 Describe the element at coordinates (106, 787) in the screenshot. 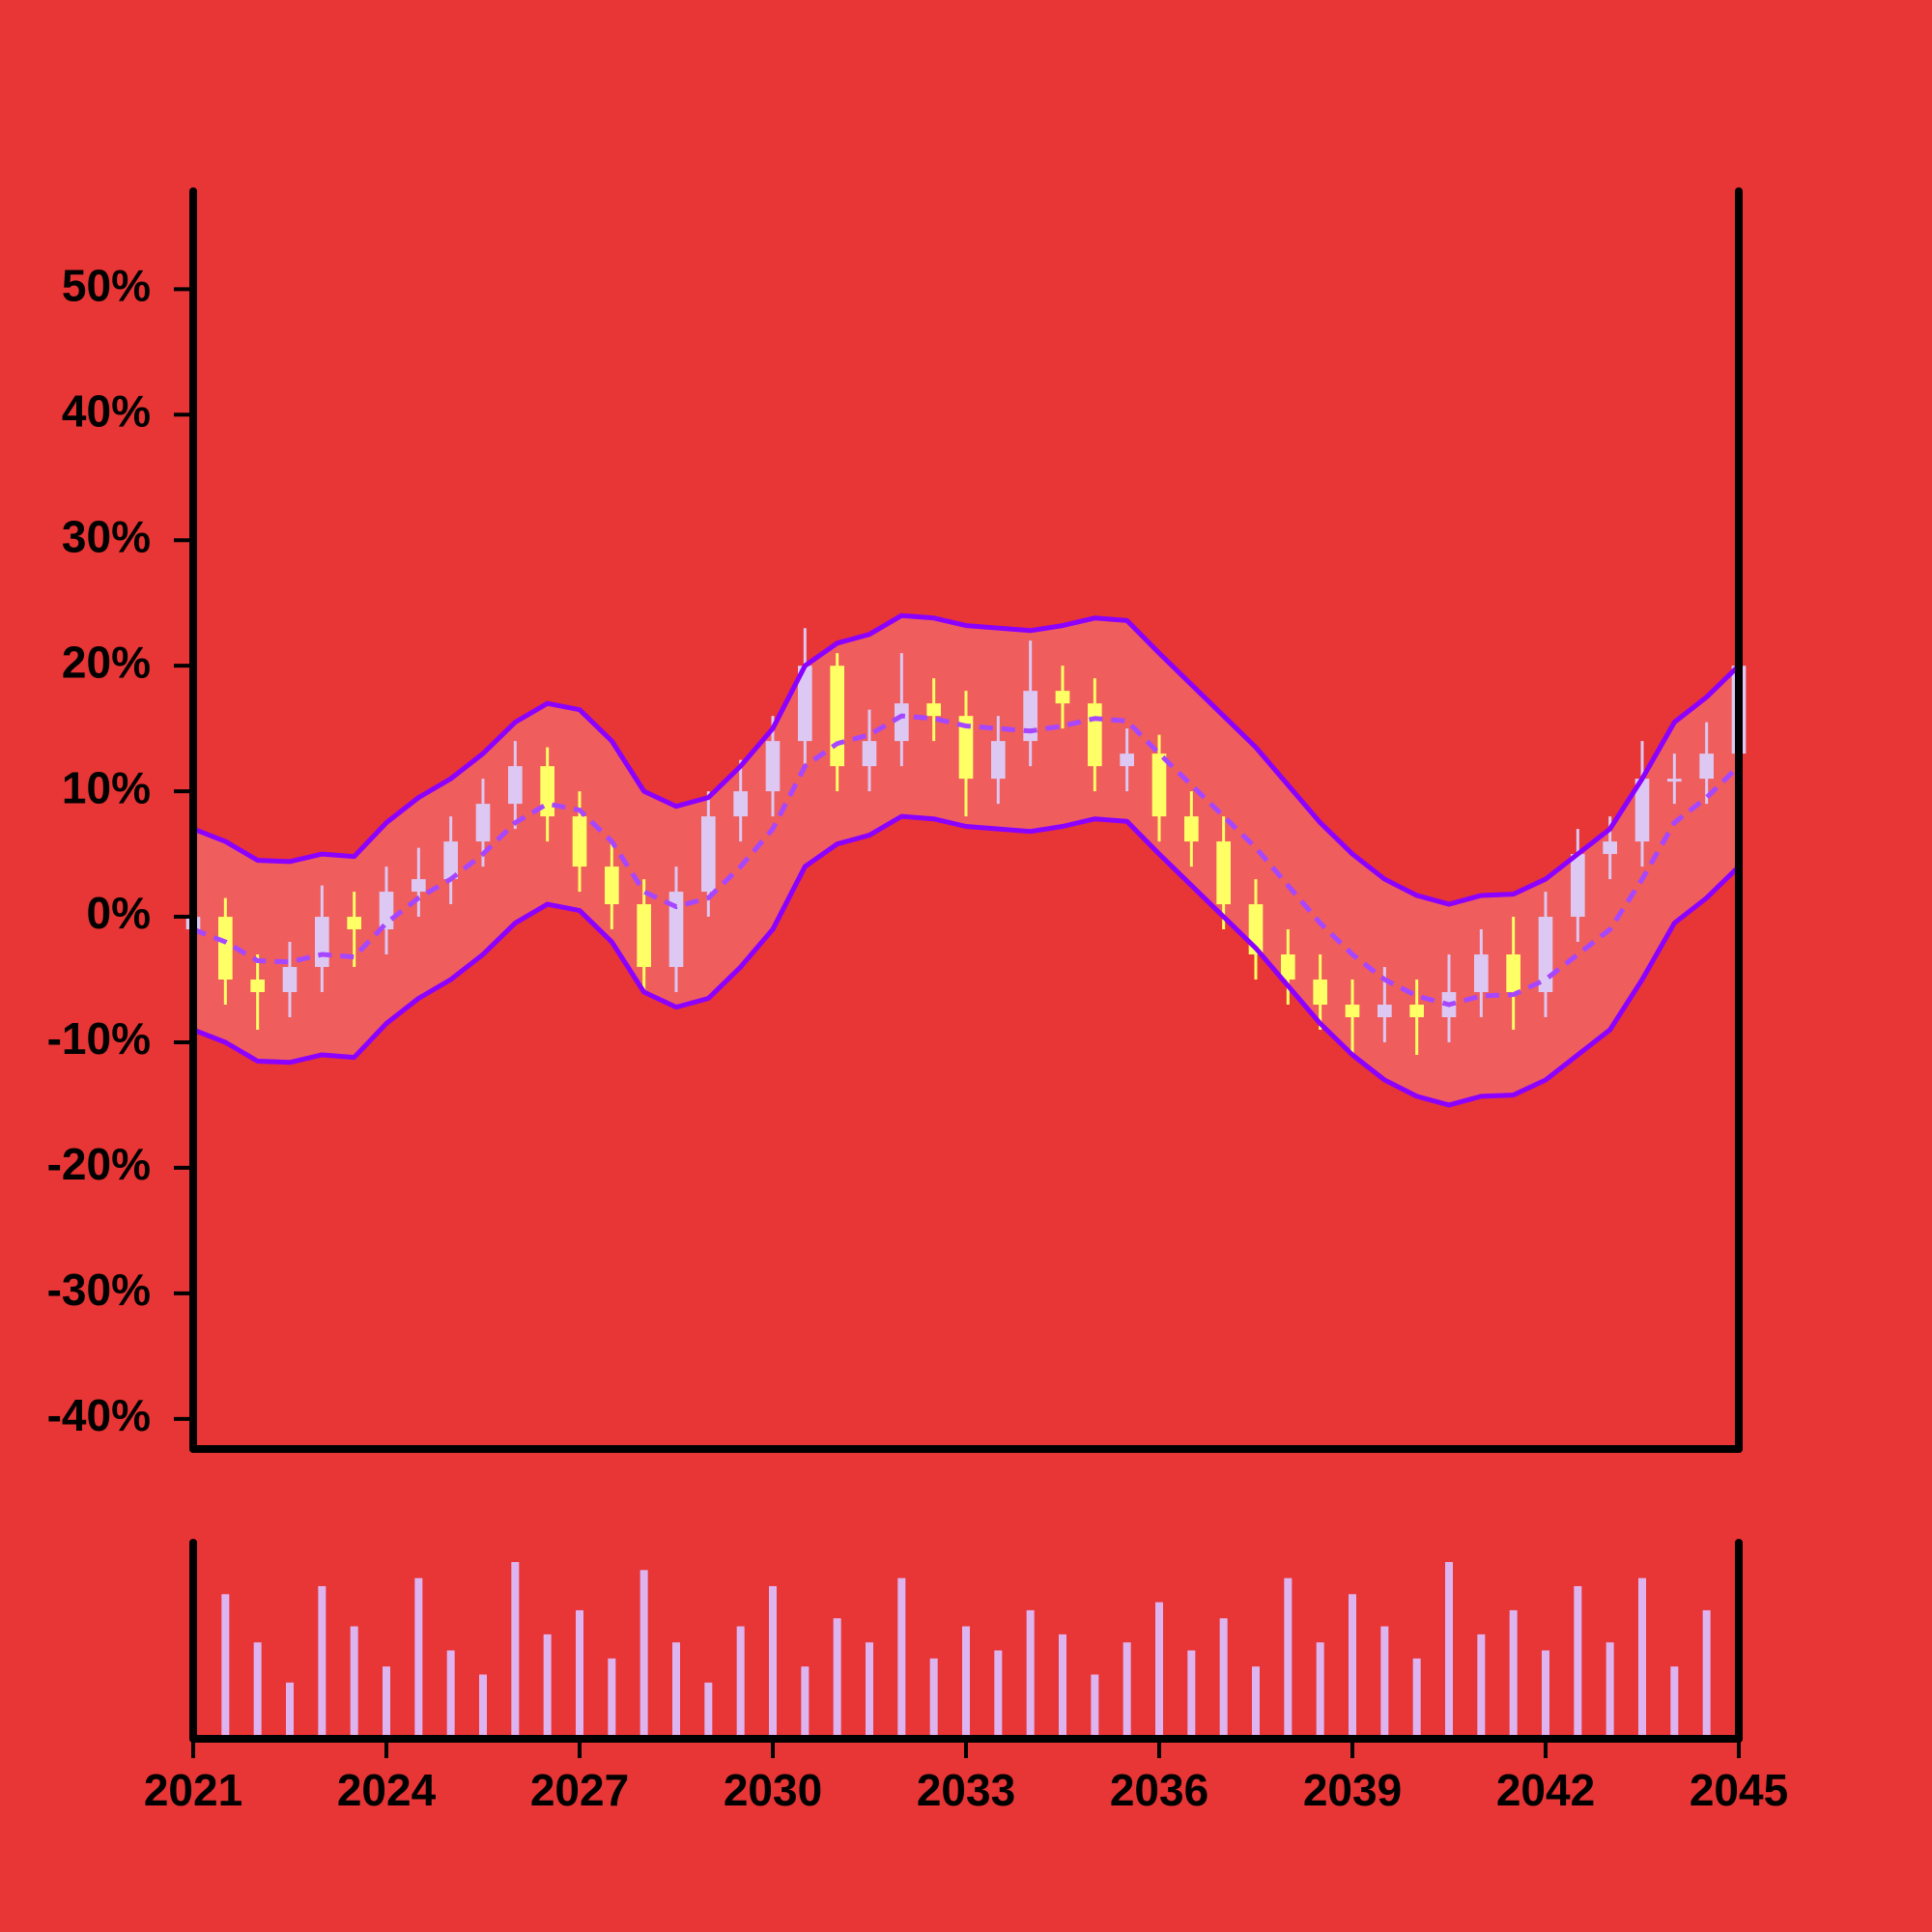

I see `y-tick-label: 10%` at that location.